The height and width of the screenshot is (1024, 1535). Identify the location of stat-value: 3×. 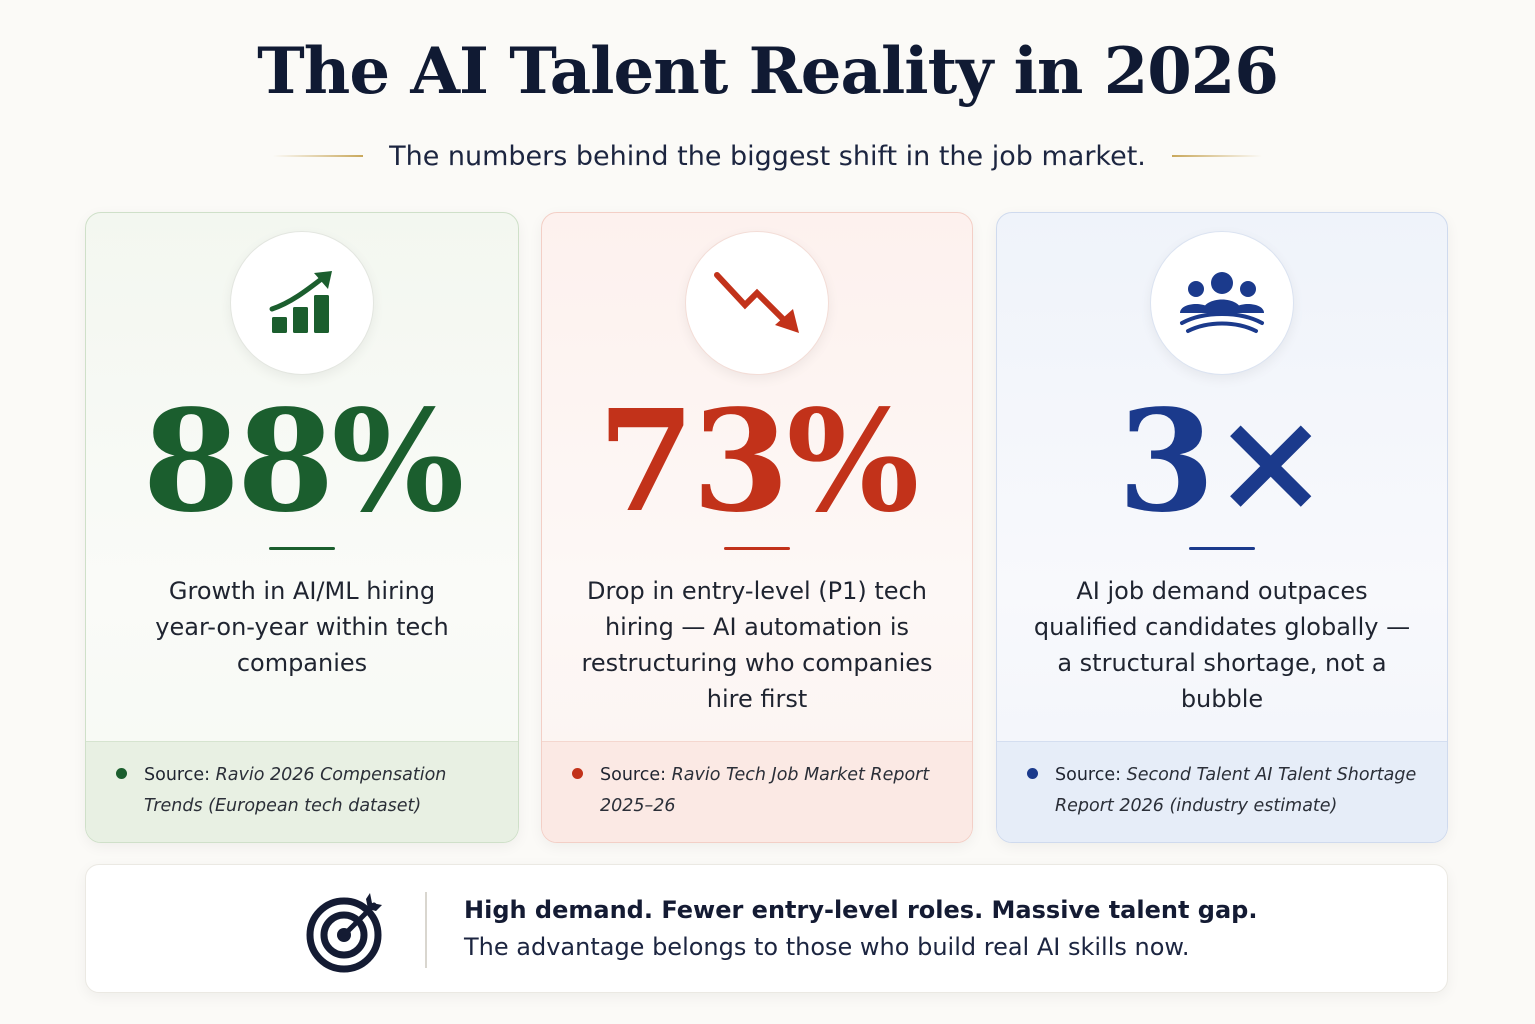
(1223, 462).